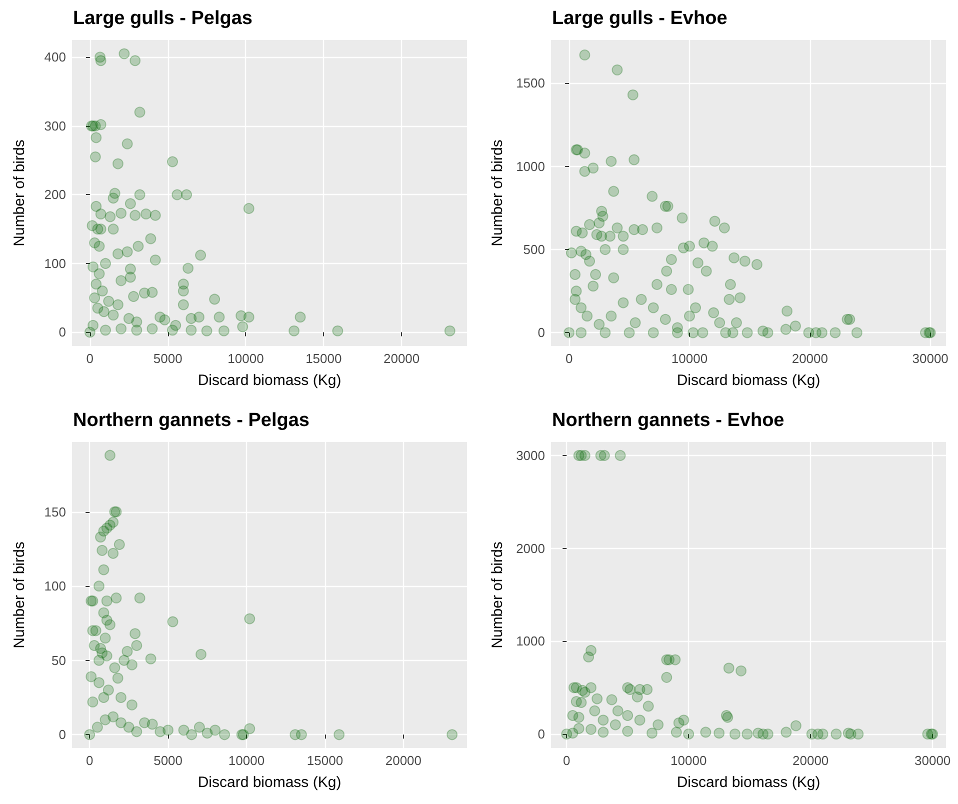  Describe the element at coordinates (530, 455) in the screenshot. I see `y-tick-label: 3000` at that location.